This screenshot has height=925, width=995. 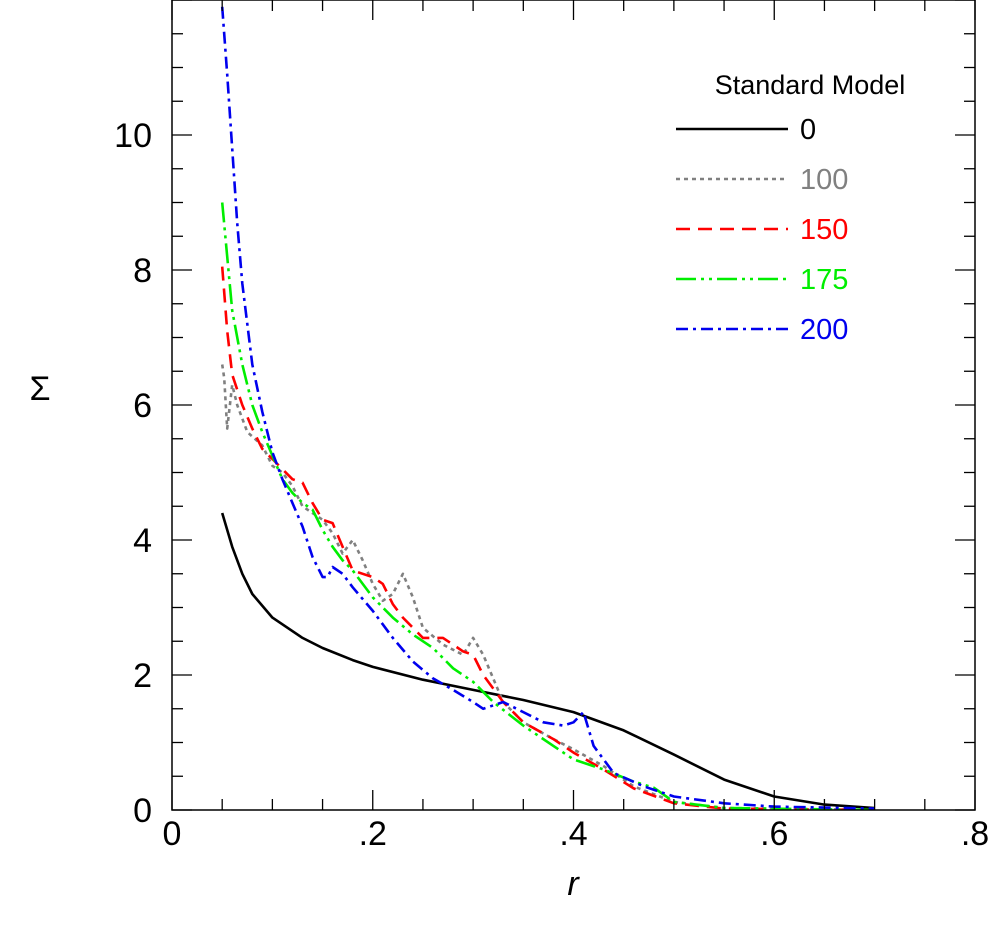 What do you see at coordinates (824, 330) in the screenshot?
I see `legend-label-200: 200` at bounding box center [824, 330].